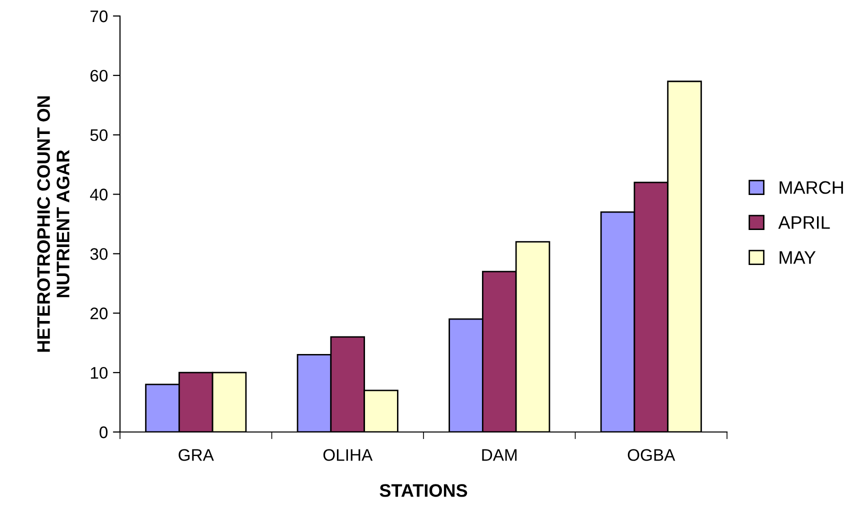 Image resolution: width=859 pixels, height=525 pixels. What do you see at coordinates (99, 135) in the screenshot?
I see `y-tick-label: 50` at bounding box center [99, 135].